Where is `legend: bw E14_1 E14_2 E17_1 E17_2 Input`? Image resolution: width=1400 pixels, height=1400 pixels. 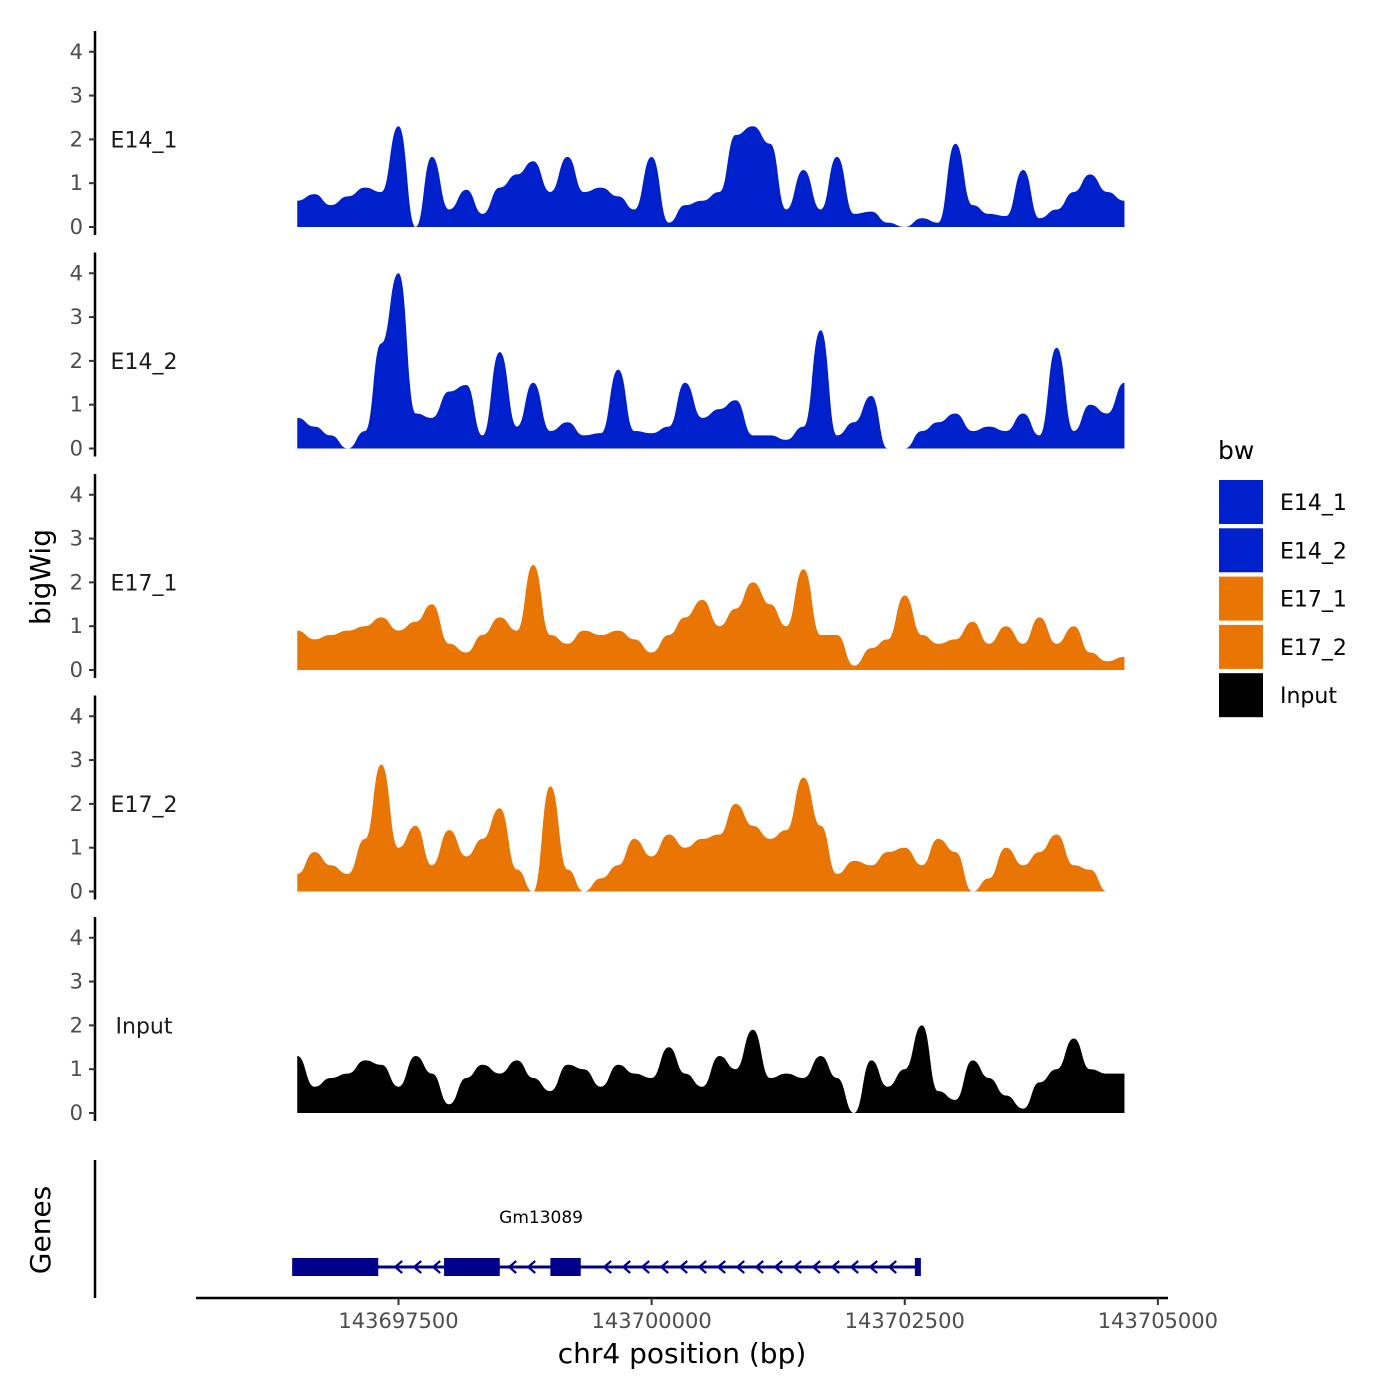 legend: bw E14_1 E14_2 E17_1 E17_2 Input is located at coordinates (1282, 577).